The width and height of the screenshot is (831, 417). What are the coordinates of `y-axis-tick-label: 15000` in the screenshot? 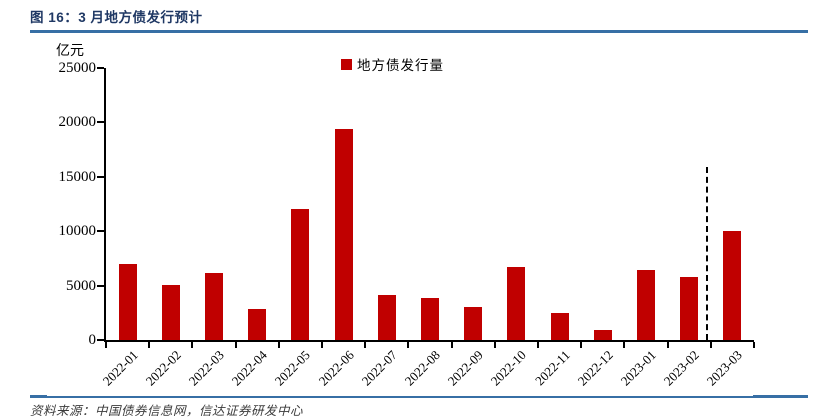 It's located at (77, 176).